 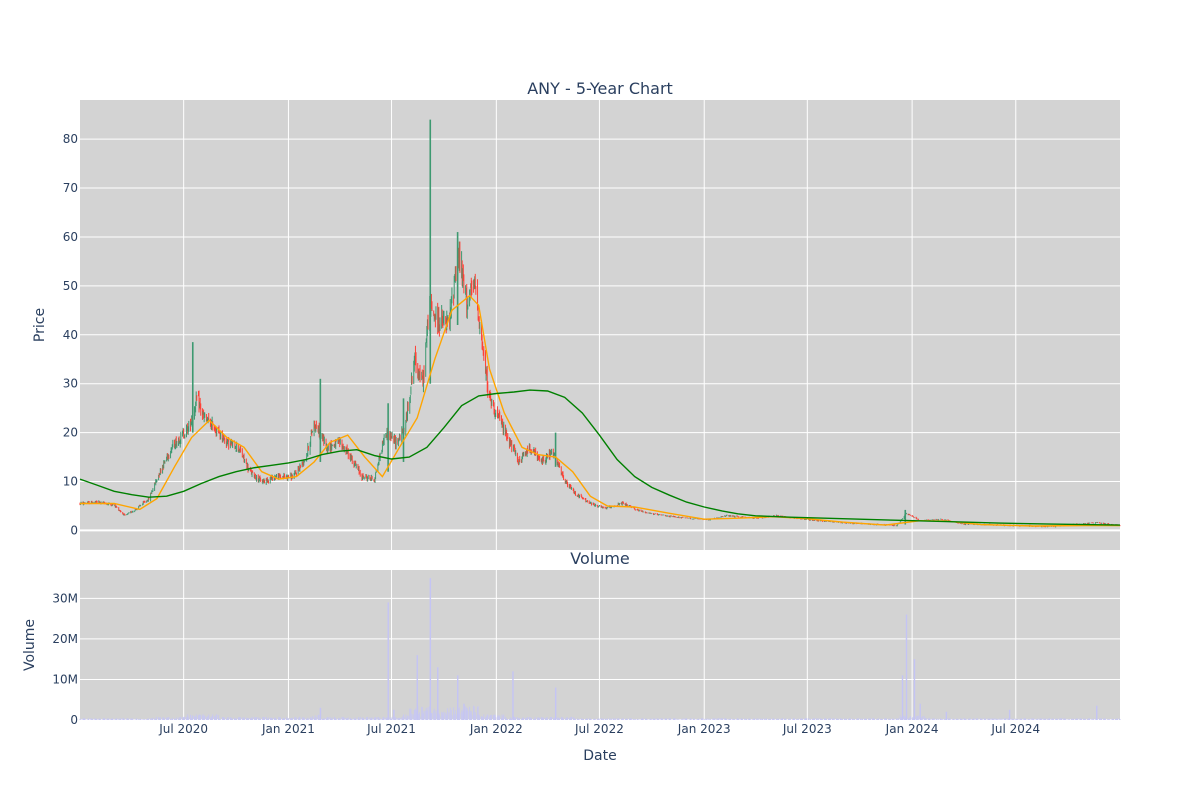 What do you see at coordinates (600, 457) in the screenshot?
I see `ma-long-line` at bounding box center [600, 457].